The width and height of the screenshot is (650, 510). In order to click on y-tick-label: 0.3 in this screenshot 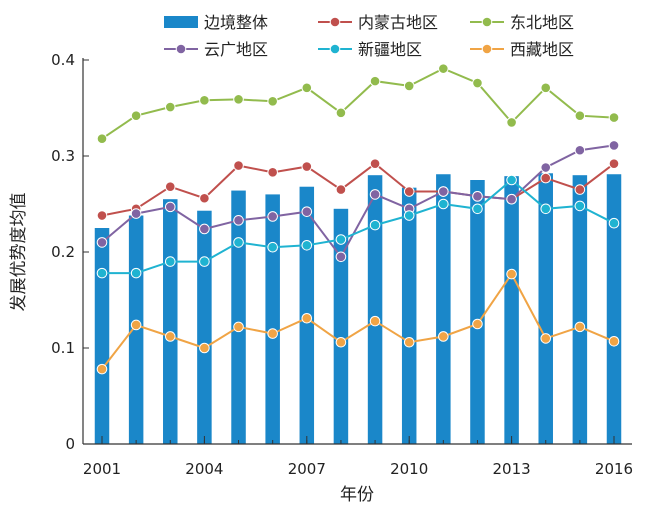, I will do `click(63, 156)`.